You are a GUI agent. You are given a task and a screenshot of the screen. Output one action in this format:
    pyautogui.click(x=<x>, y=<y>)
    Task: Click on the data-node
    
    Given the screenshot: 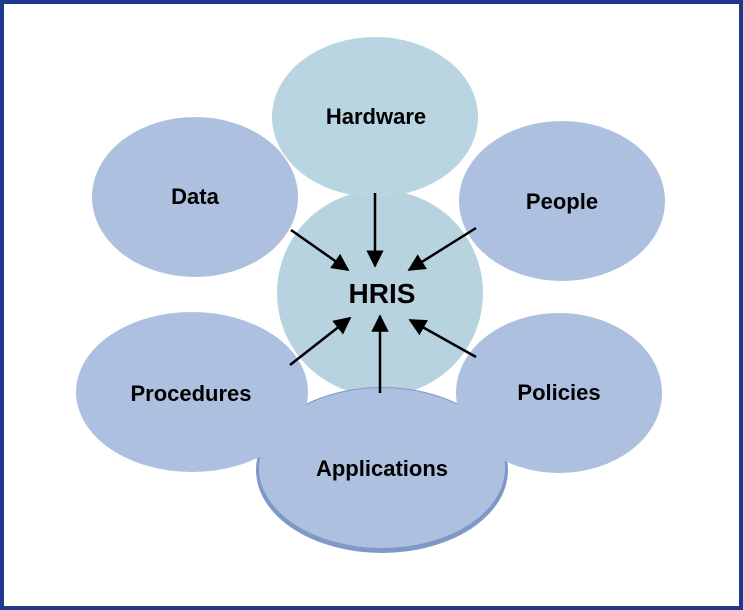 What is the action you would take?
    pyautogui.click(x=195, y=197)
    